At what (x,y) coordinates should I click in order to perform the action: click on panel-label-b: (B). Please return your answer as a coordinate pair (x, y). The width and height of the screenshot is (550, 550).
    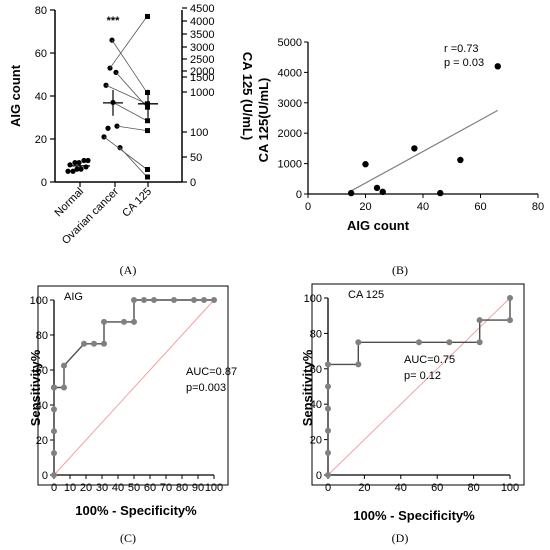
    Looking at the image, I should click on (400, 270).